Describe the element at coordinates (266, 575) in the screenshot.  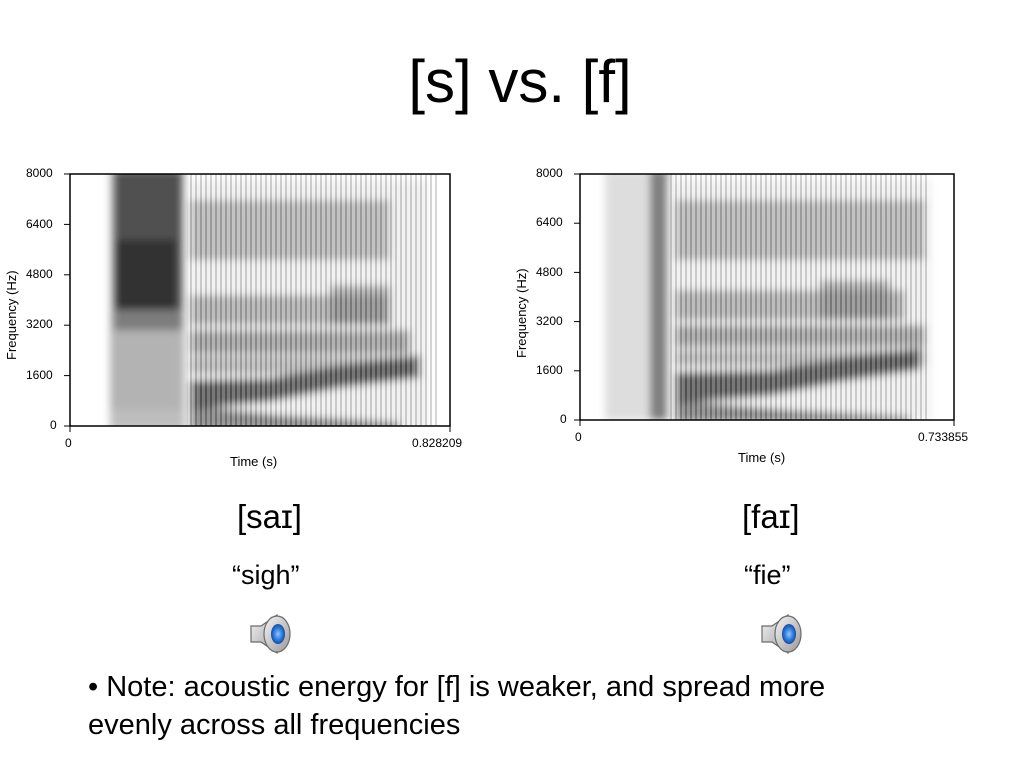
I see `gloss-sigh: “sigh”` at that location.